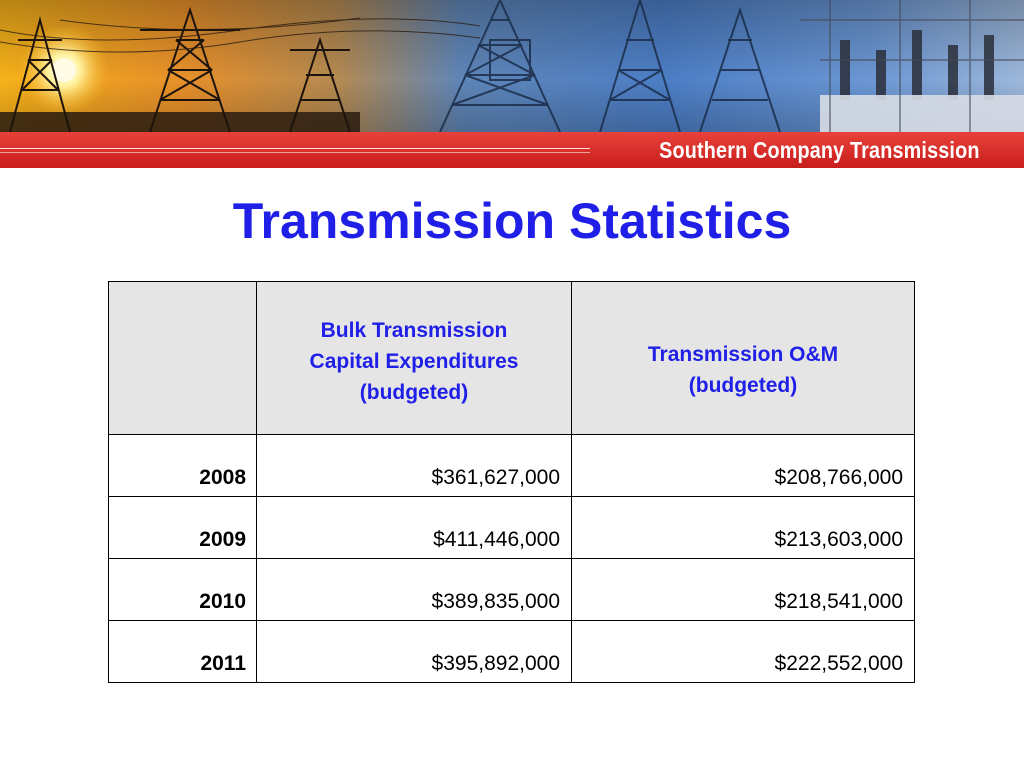 The height and width of the screenshot is (768, 1024). What do you see at coordinates (414, 465) in the screenshot?
I see `capital-cell: $361,627,000` at bounding box center [414, 465].